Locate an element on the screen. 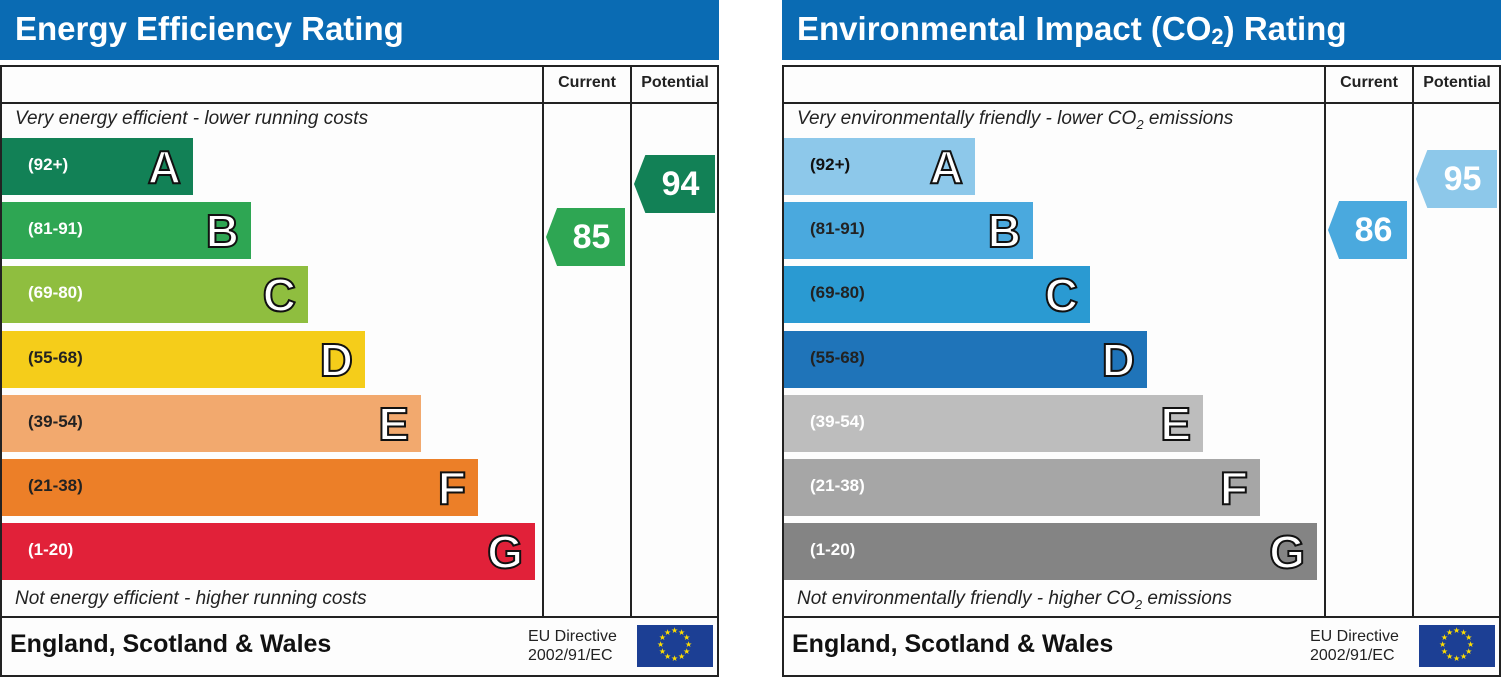  bottom-note-end: emissions is located at coordinates (1187, 598).